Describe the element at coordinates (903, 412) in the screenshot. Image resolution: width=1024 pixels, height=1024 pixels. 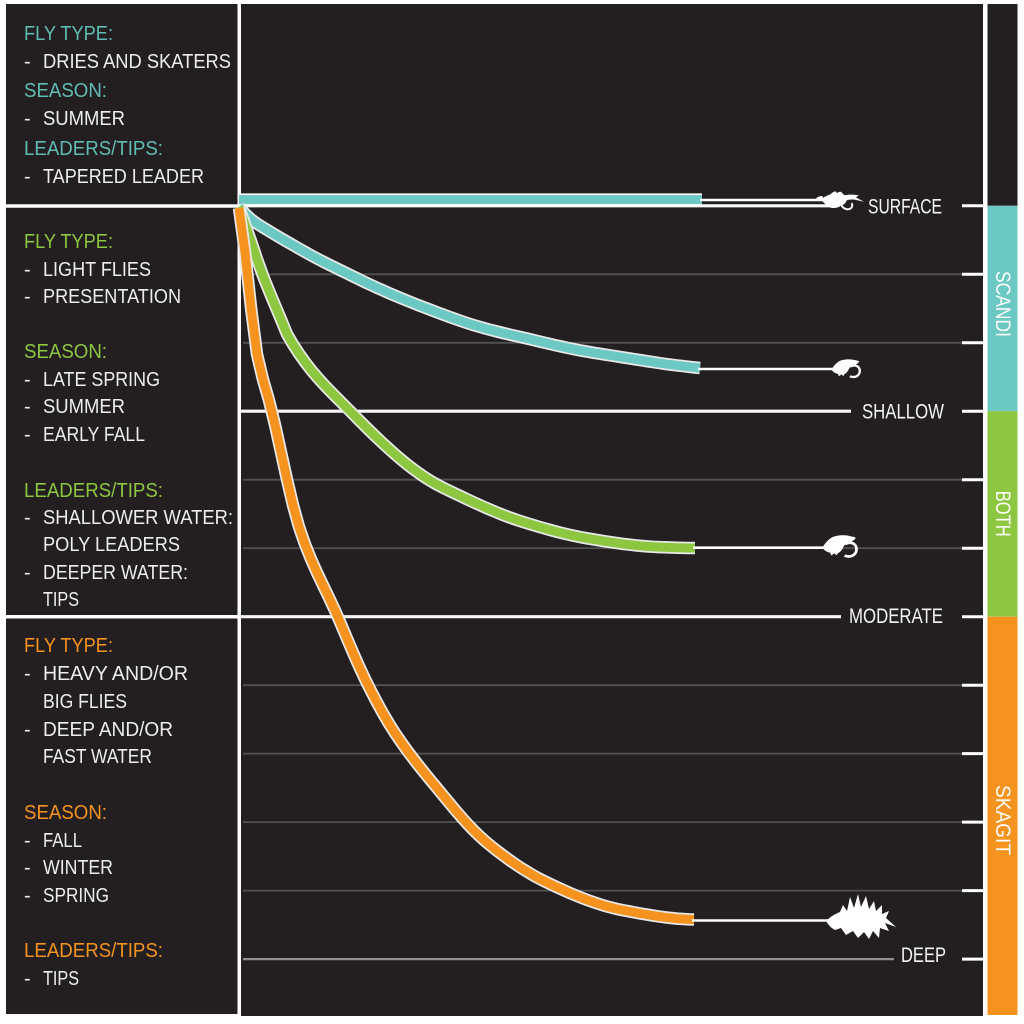
I see `svg-text: SHALLOW` at that location.